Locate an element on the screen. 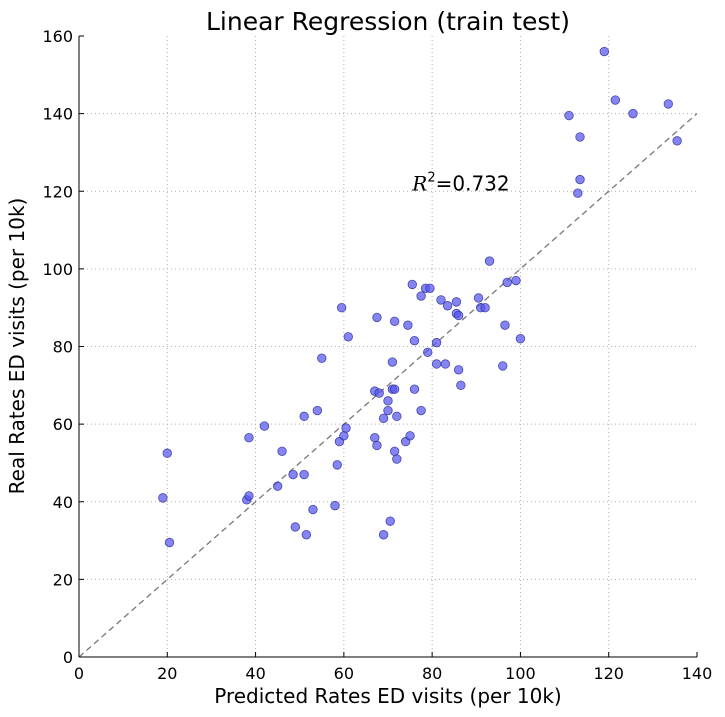 This screenshot has width=725, height=717. r-squared-exponent: 2 is located at coordinates (431, 177).